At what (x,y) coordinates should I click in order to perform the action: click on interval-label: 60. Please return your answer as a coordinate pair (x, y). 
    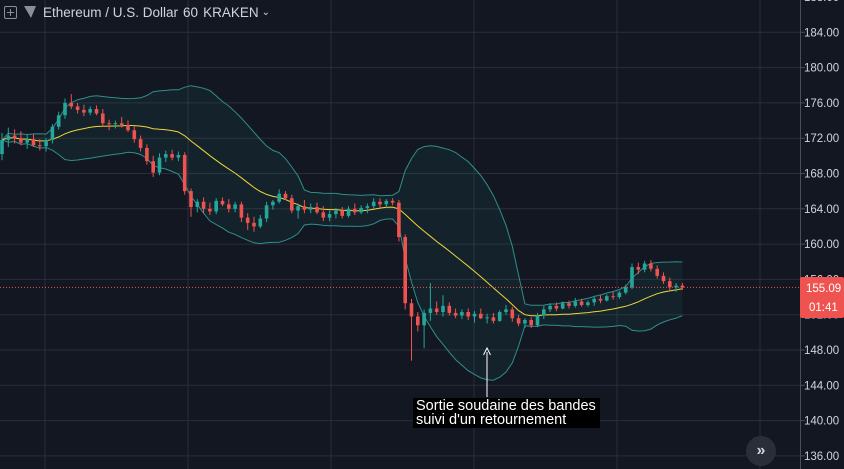
    Looking at the image, I should click on (191, 12).